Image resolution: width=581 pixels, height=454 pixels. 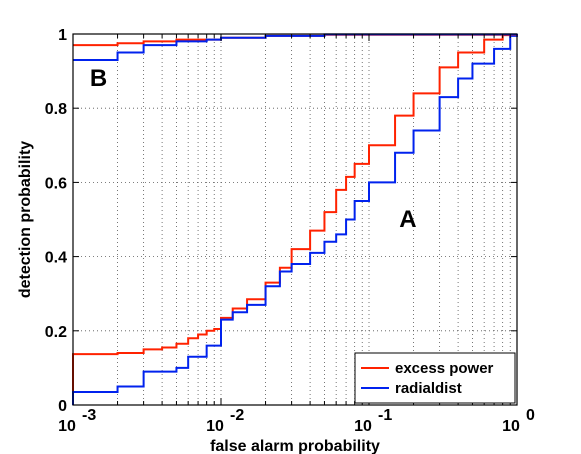 I want to click on y-tick-label: 1, so click(x=62, y=35).